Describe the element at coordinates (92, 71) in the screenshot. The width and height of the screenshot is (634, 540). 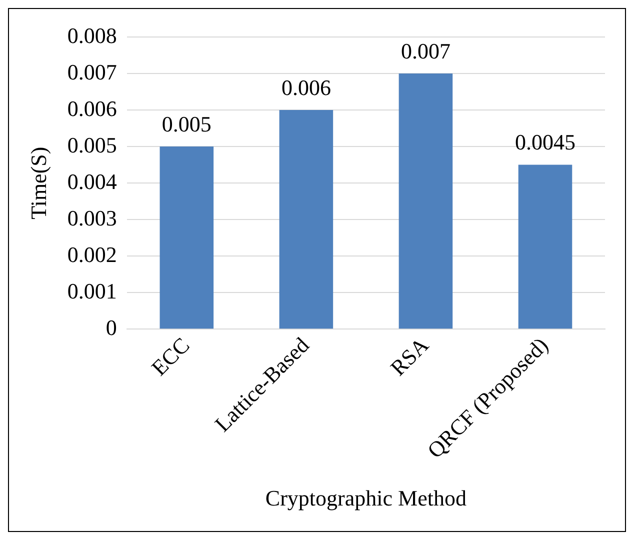
I see `y-tick-label: 0.007` at that location.